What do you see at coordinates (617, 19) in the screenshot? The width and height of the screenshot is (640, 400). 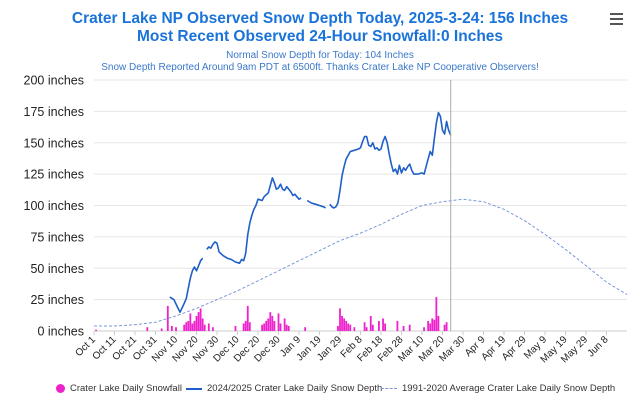 I see `hamburger-menu-icon` at bounding box center [617, 19].